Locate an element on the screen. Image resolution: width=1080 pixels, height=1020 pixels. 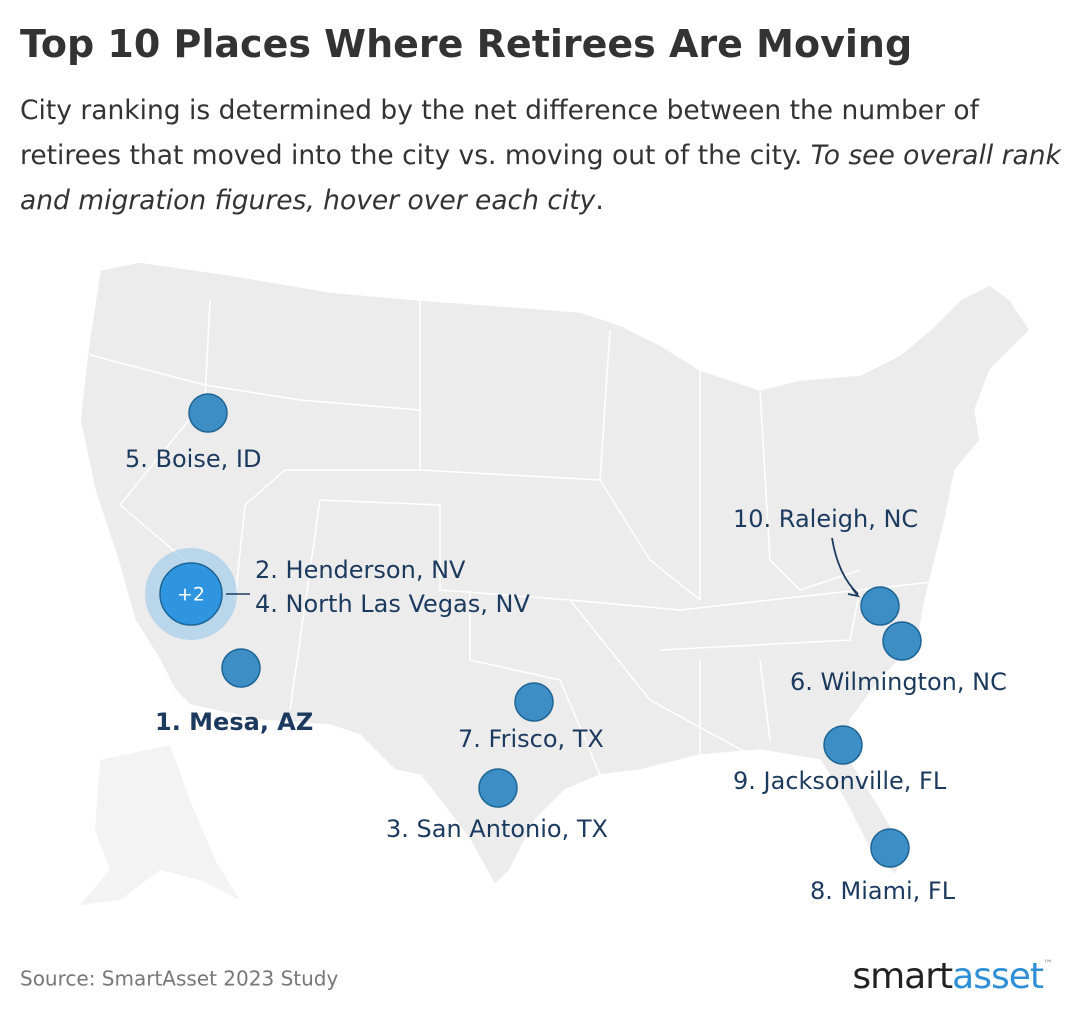
logo: smartasset™ is located at coordinates (952, 976).